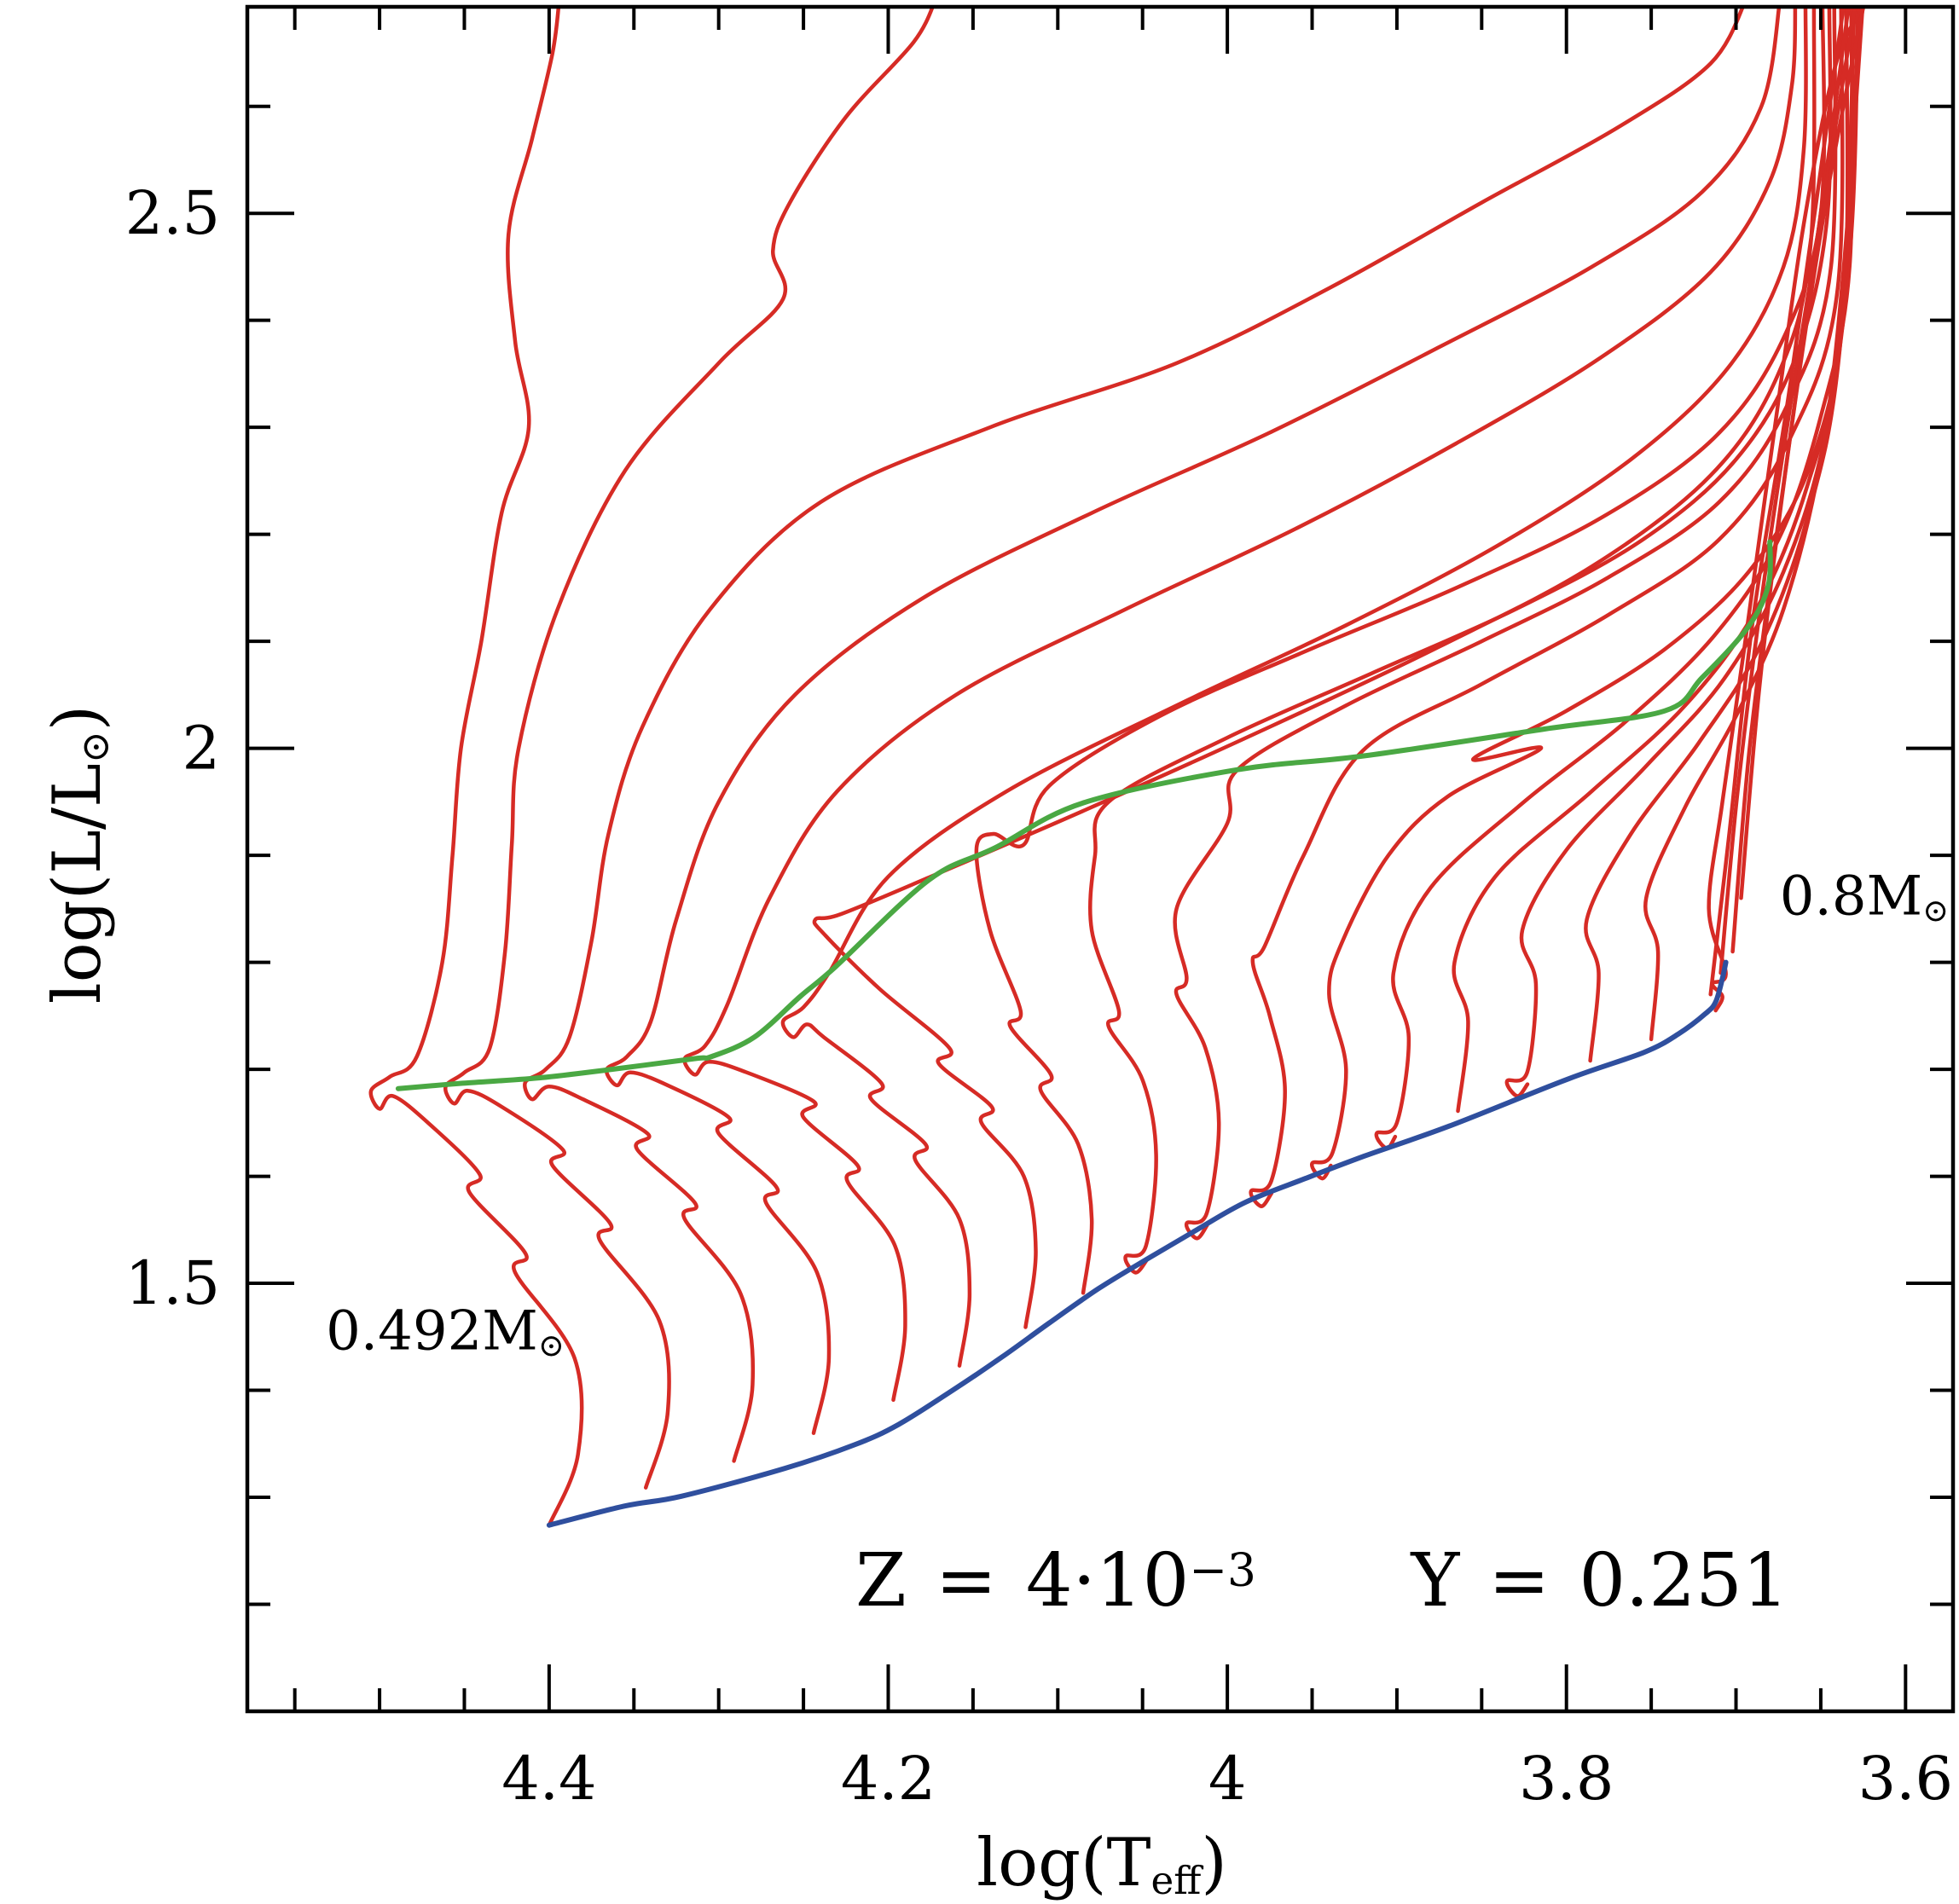 The width and height of the screenshot is (1959, 1904). What do you see at coordinates (1905, 1779) in the screenshot?
I see `x-tick-label-3.6: 3.6` at bounding box center [1905, 1779].